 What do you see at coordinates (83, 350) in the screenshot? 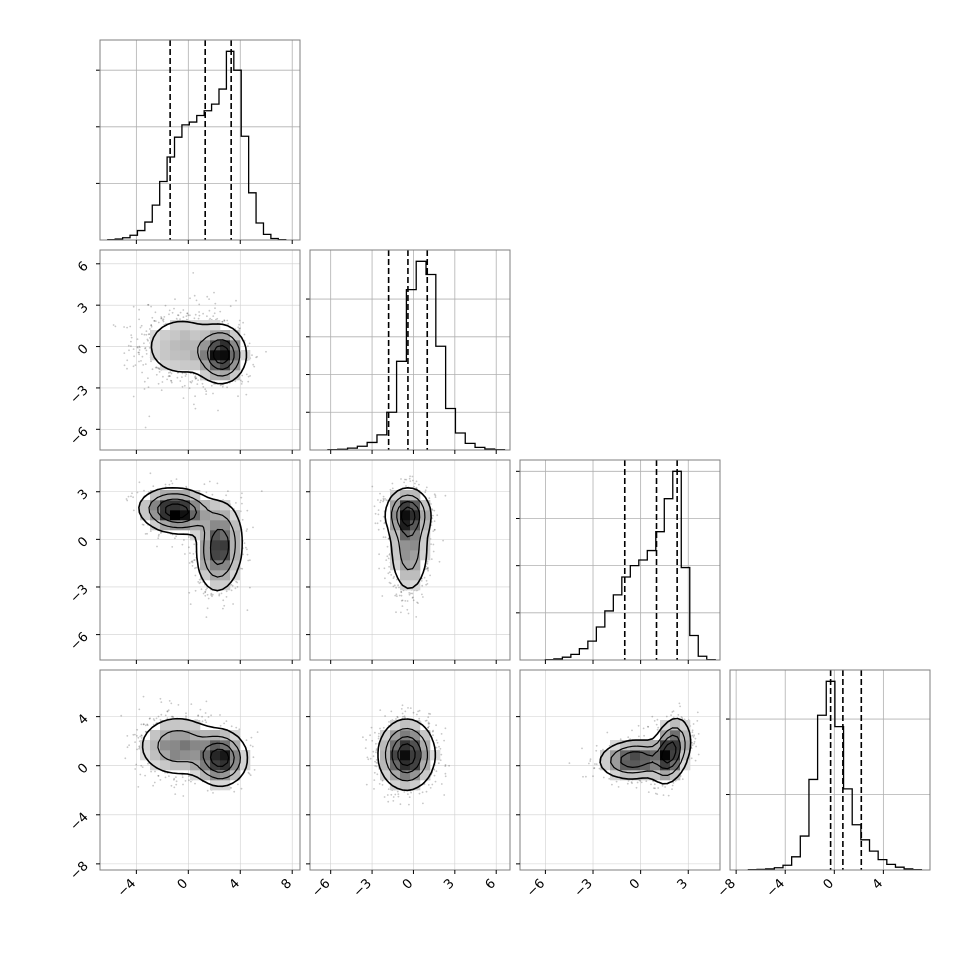
I see `y-tick-label: 0` at bounding box center [83, 350].